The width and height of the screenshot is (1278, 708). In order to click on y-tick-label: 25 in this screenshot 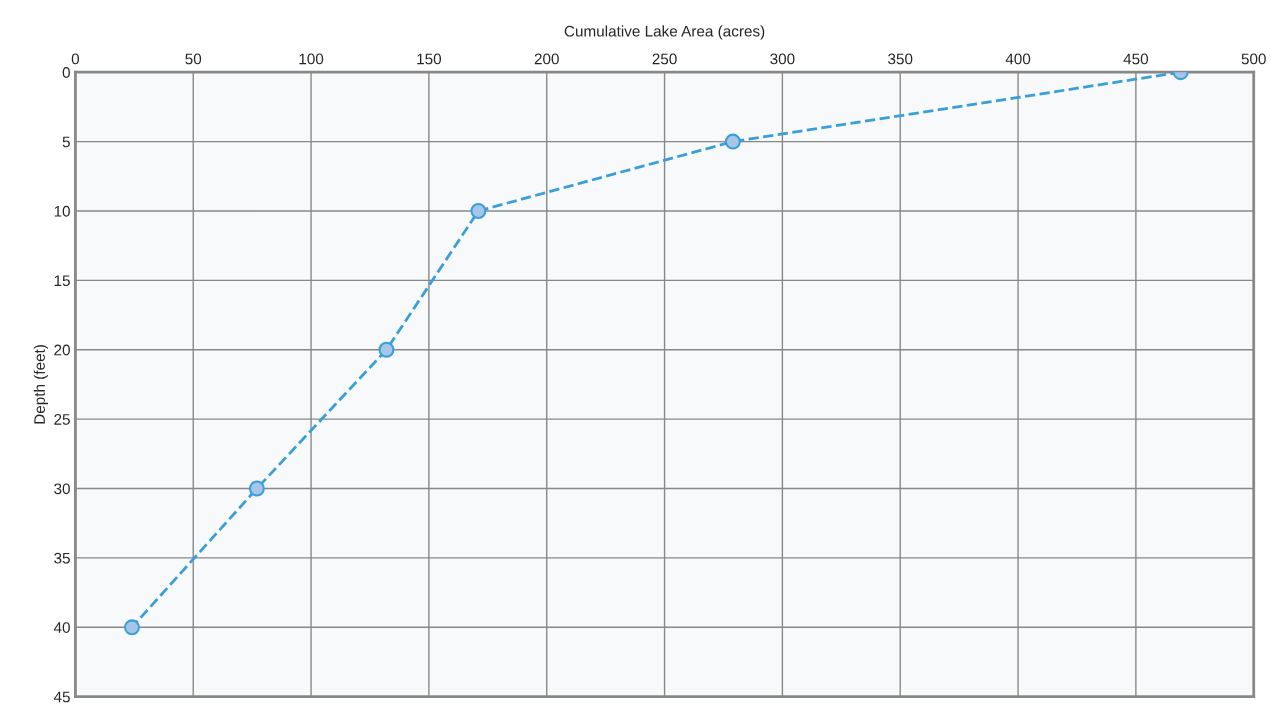, I will do `click(62, 419)`.